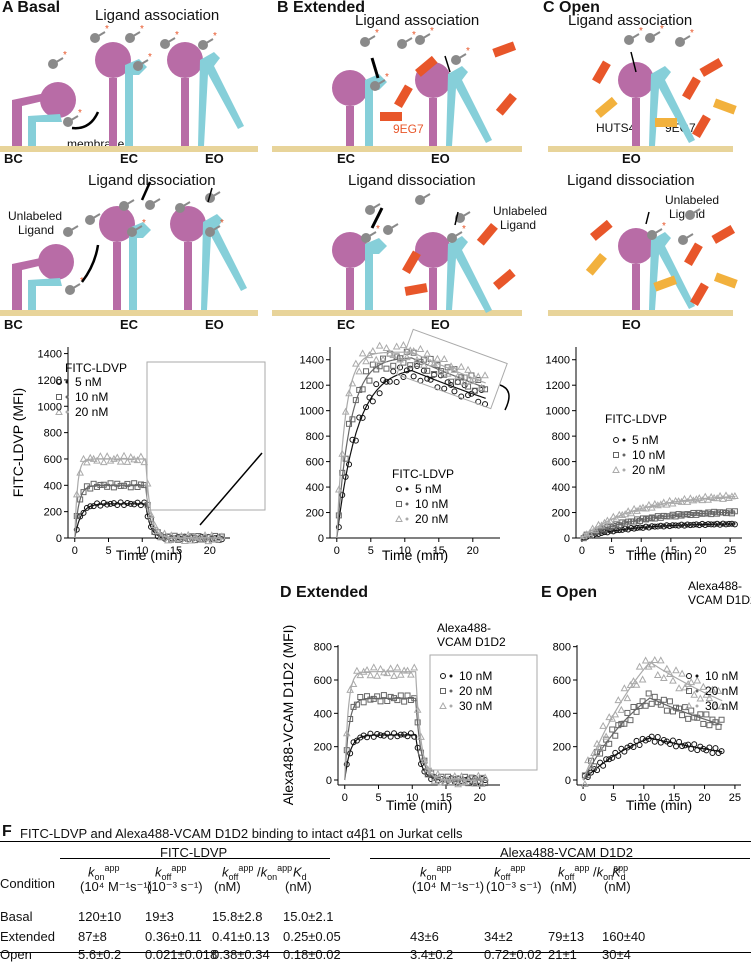 This screenshot has width=751, height=977. Describe the element at coordinates (321, 8) in the screenshot. I see `panel-b-label: B Extended` at that location.